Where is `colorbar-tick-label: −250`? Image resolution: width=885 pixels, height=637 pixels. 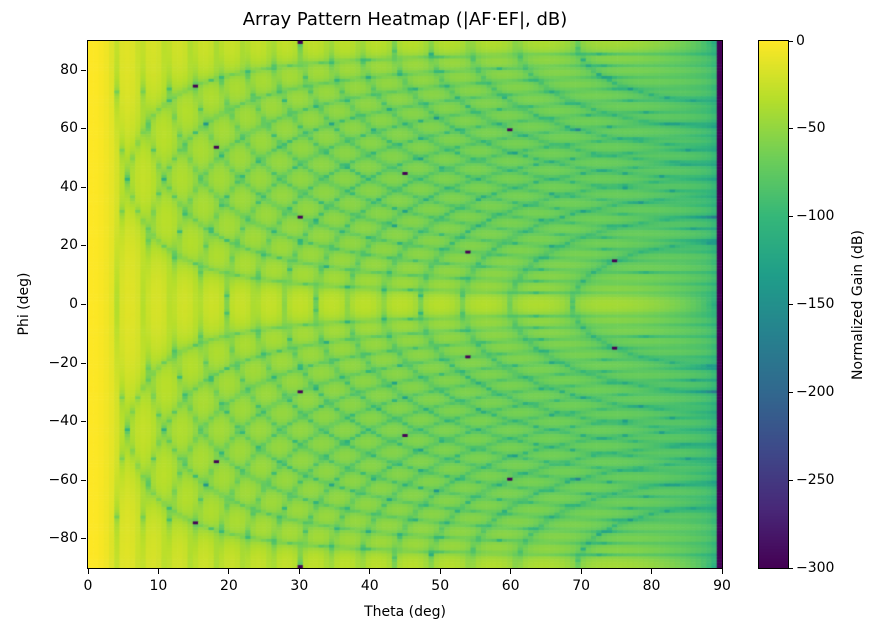 colorbar-tick-label: −250 is located at coordinates (815, 479).